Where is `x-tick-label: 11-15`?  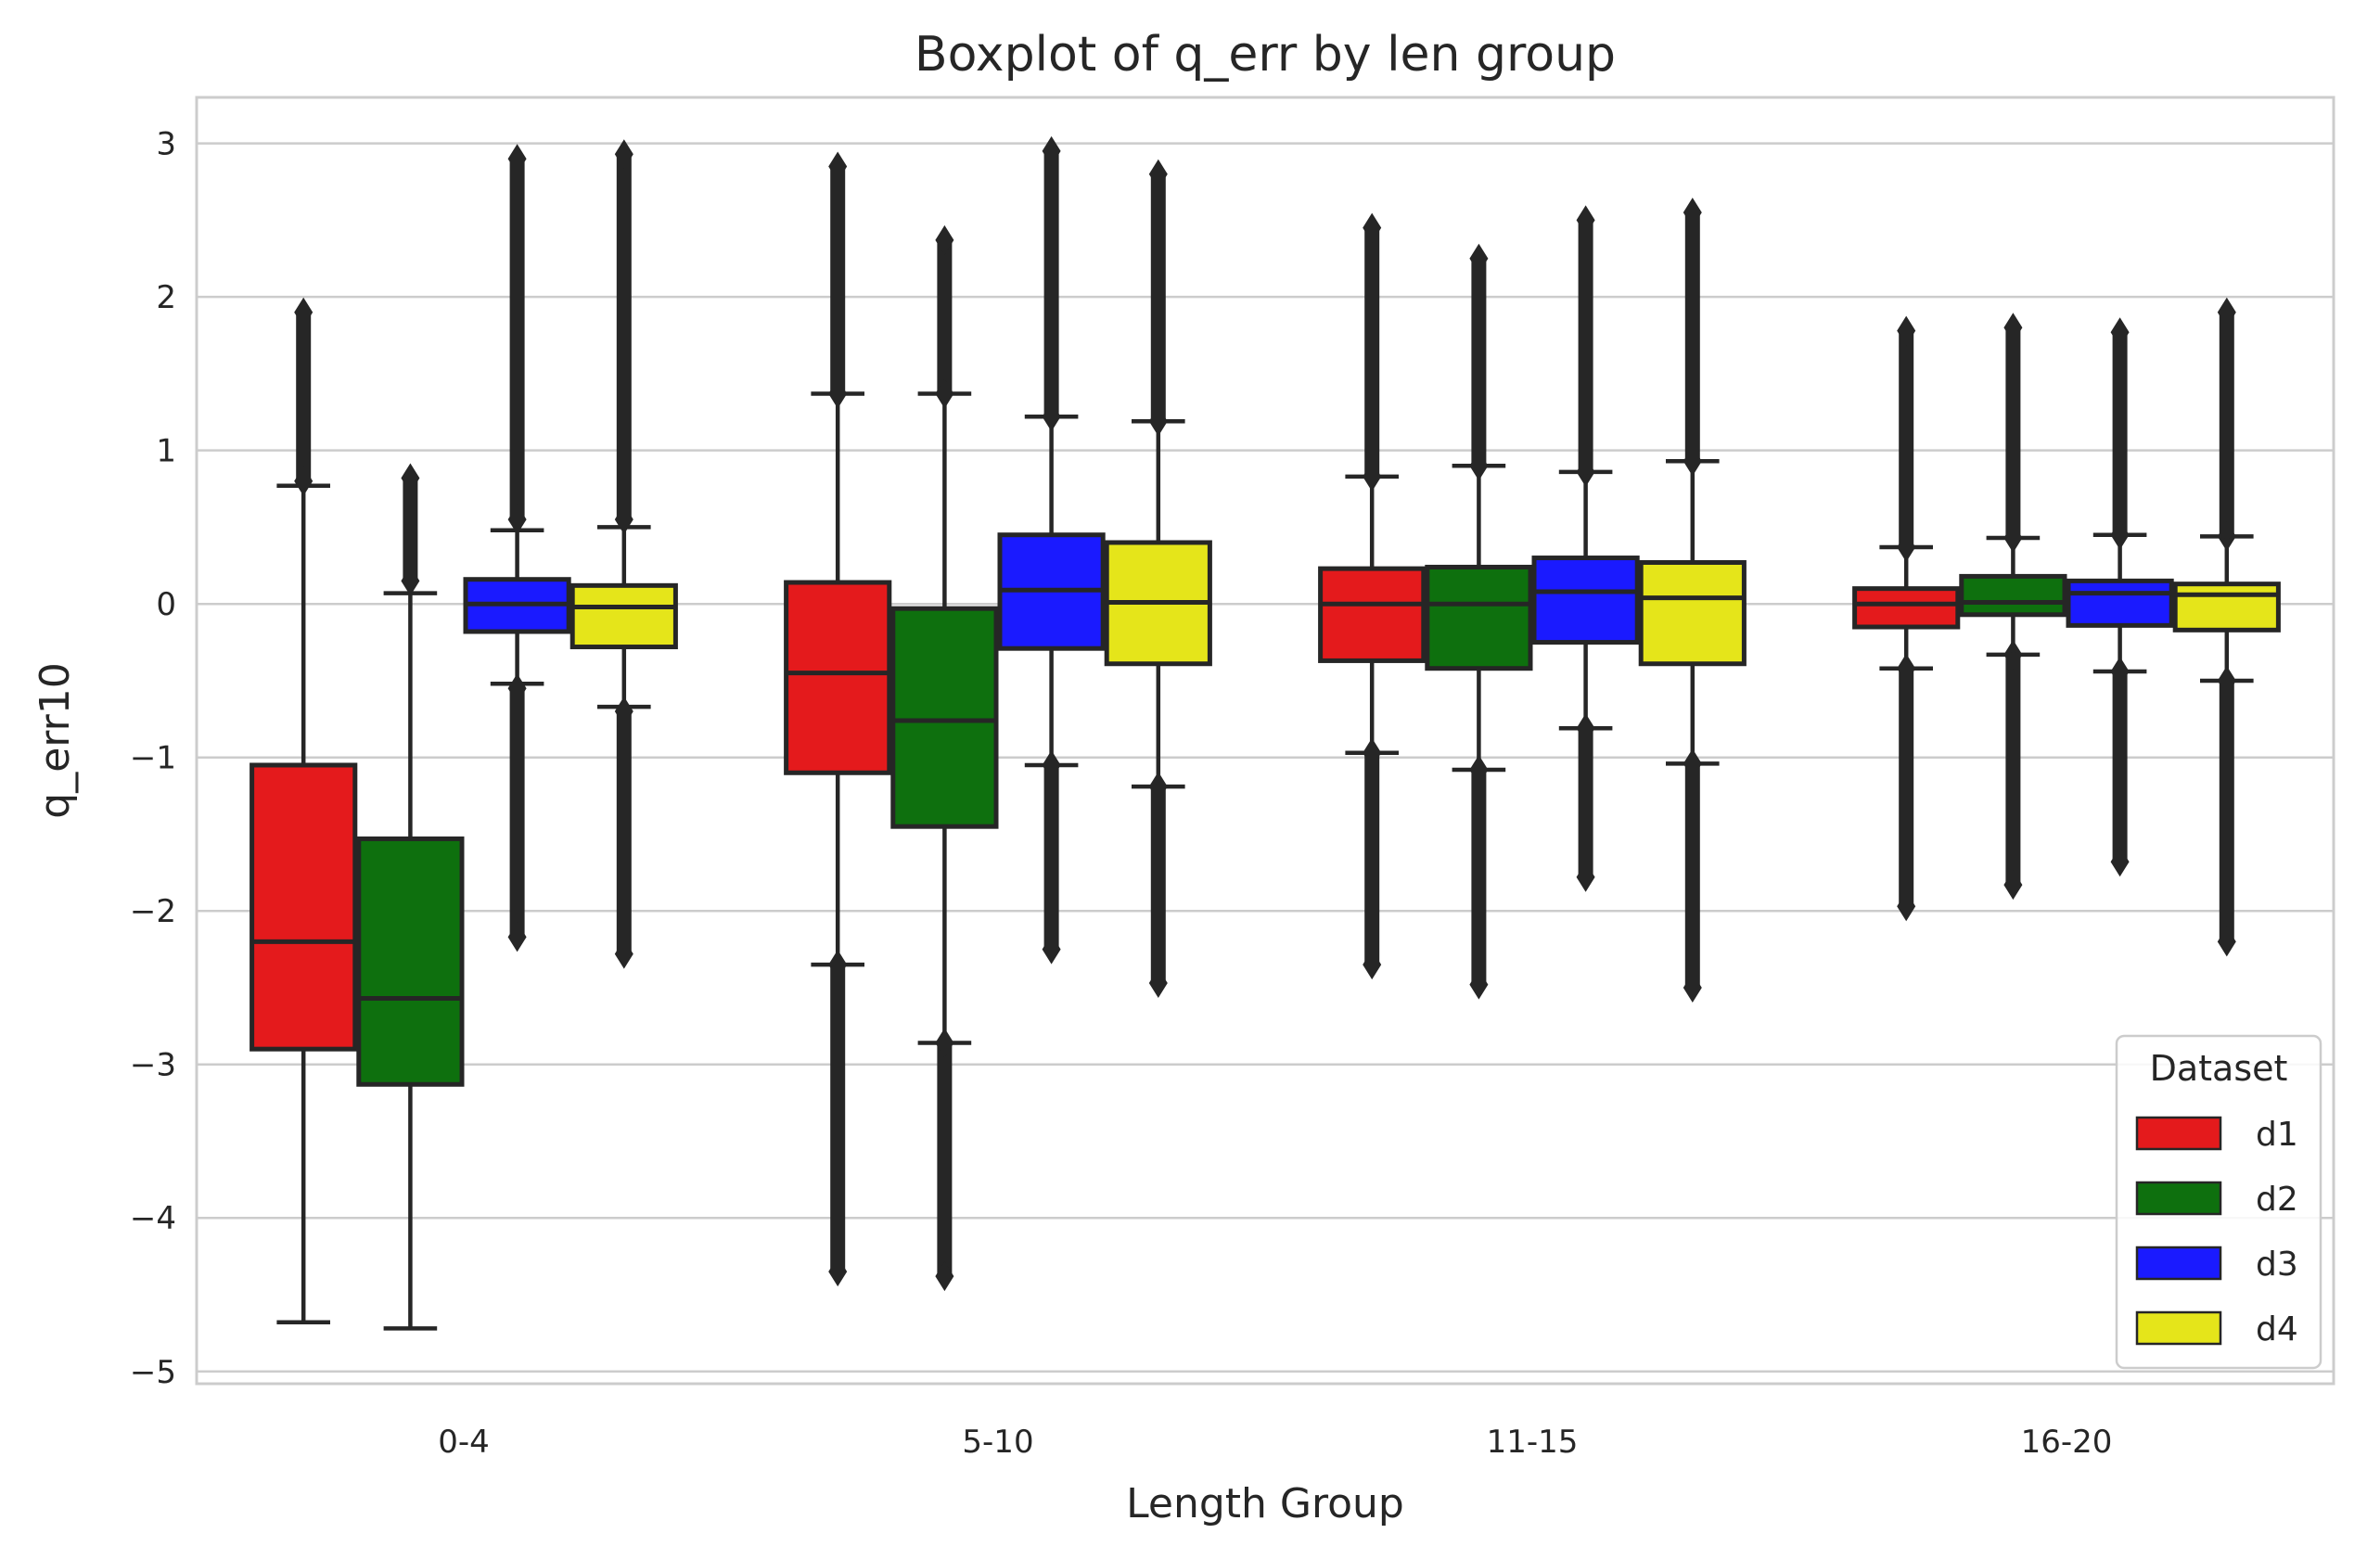
x-tick-label: 11-15 is located at coordinates (1533, 1443).